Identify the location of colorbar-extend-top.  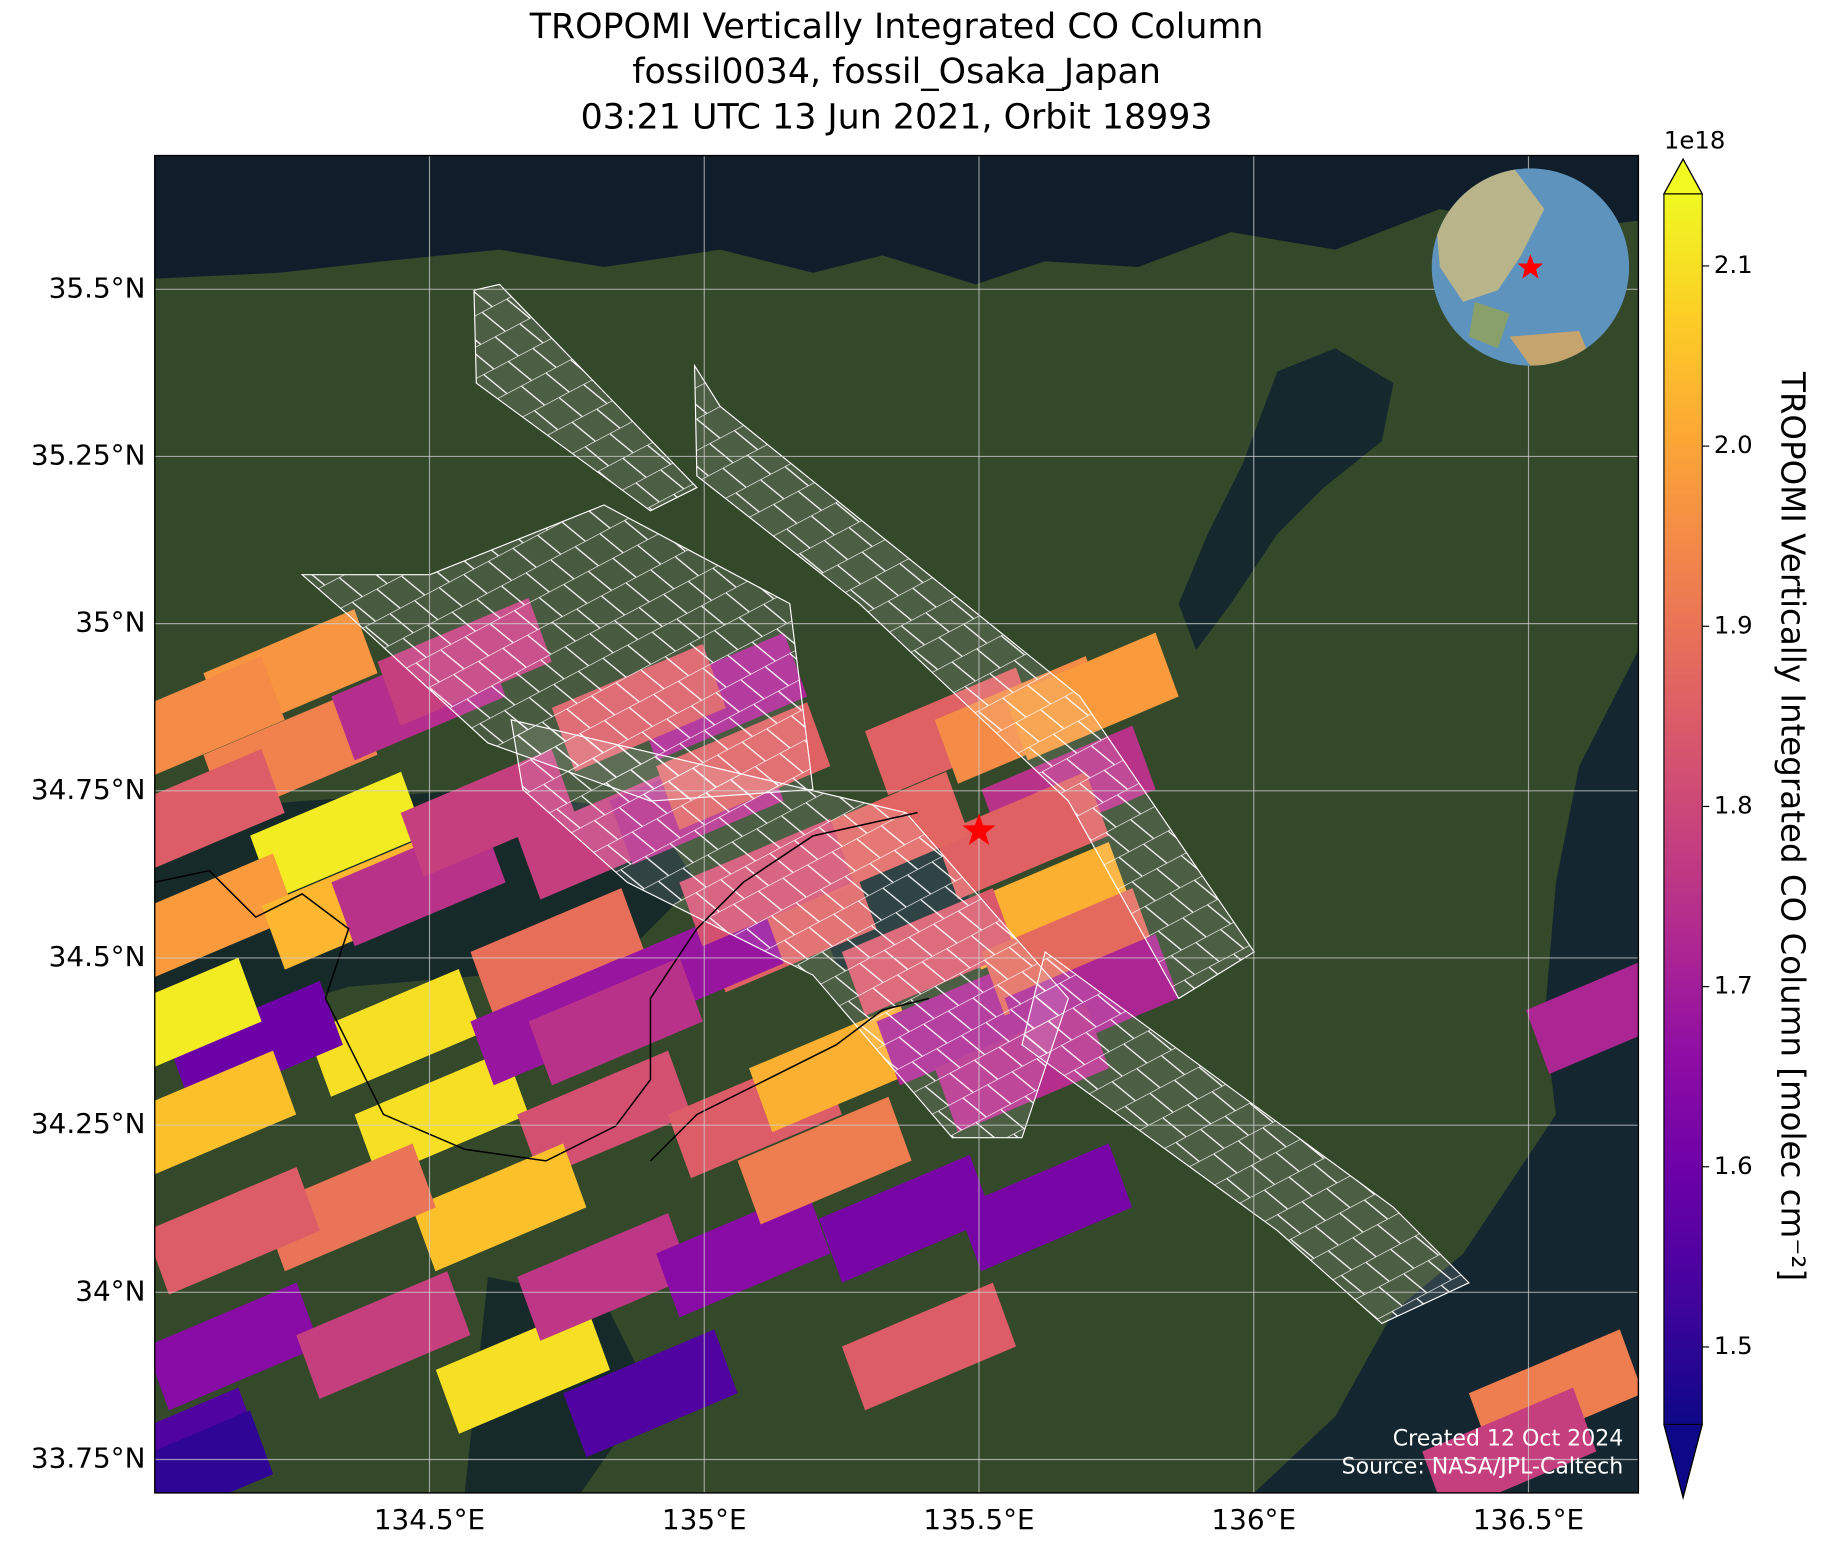
(1683, 176).